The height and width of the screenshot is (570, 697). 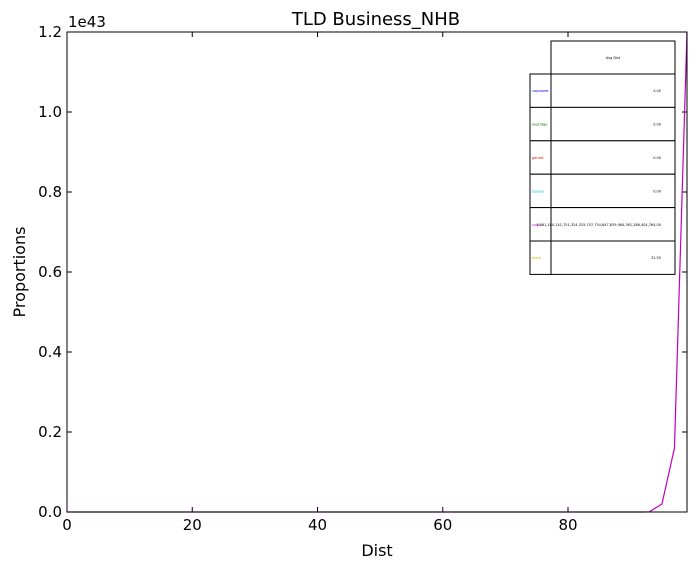 I want to click on table-row-label: garnet, so click(x=538, y=158).